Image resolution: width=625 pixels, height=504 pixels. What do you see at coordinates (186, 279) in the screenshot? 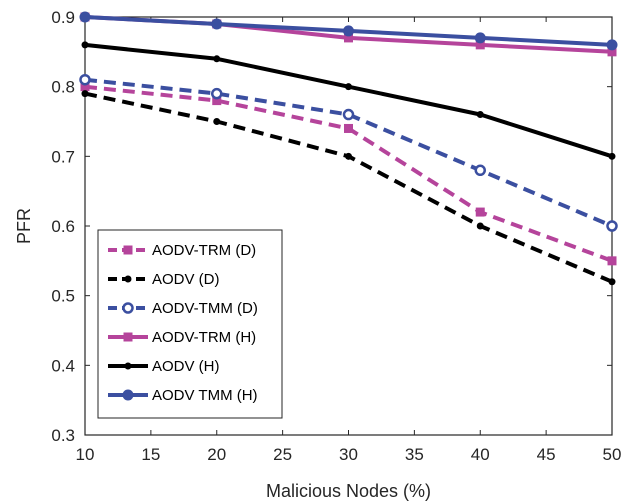
I see `legend-label: AODV (D)` at bounding box center [186, 279].